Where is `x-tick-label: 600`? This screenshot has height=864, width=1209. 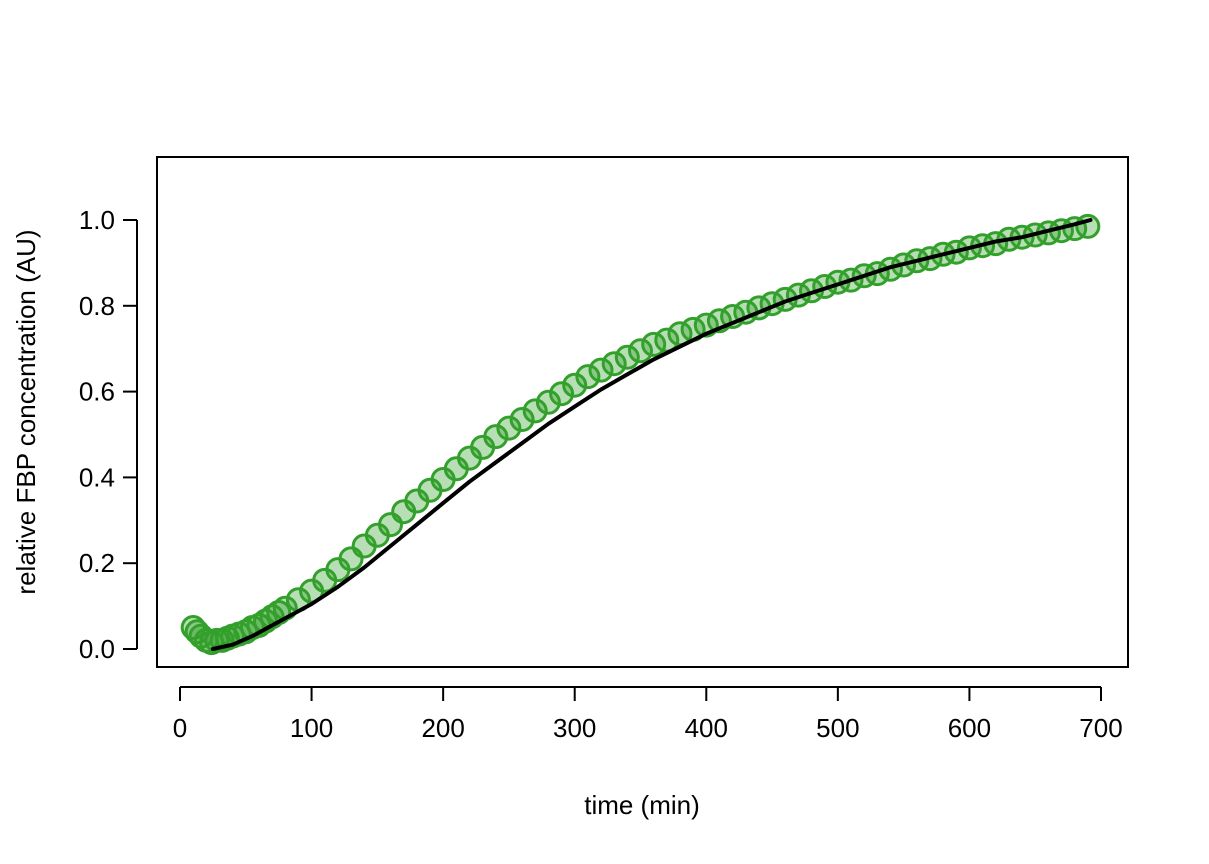 x-tick-label: 600 is located at coordinates (969, 728).